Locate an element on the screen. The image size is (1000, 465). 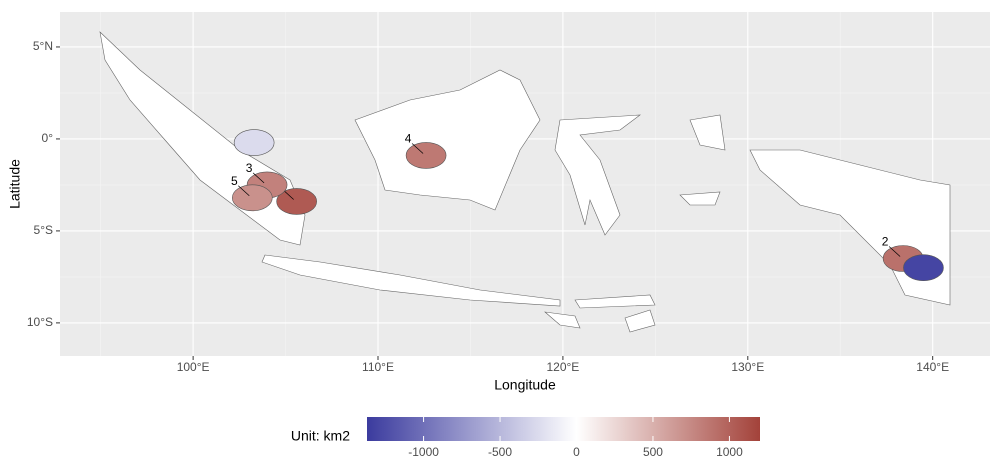
annotation-label: 2 is located at coordinates (885, 242).